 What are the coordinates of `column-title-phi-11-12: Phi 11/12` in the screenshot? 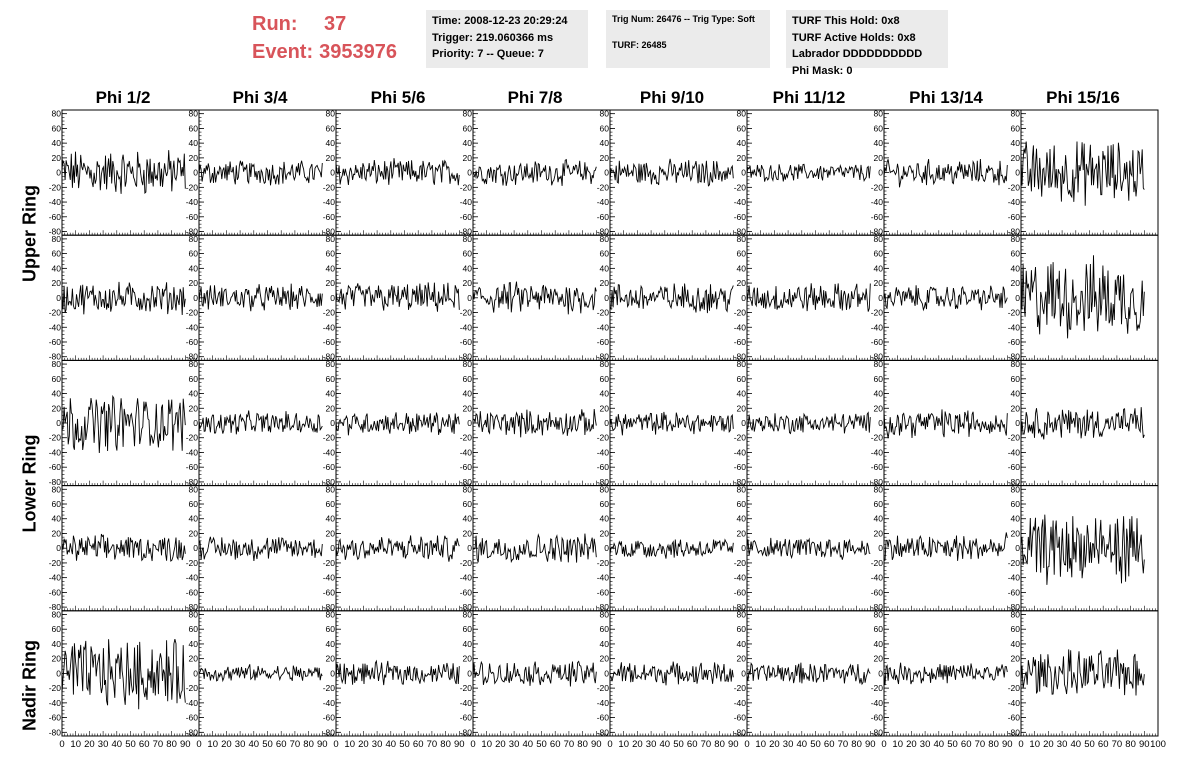 It's located at (809, 97).